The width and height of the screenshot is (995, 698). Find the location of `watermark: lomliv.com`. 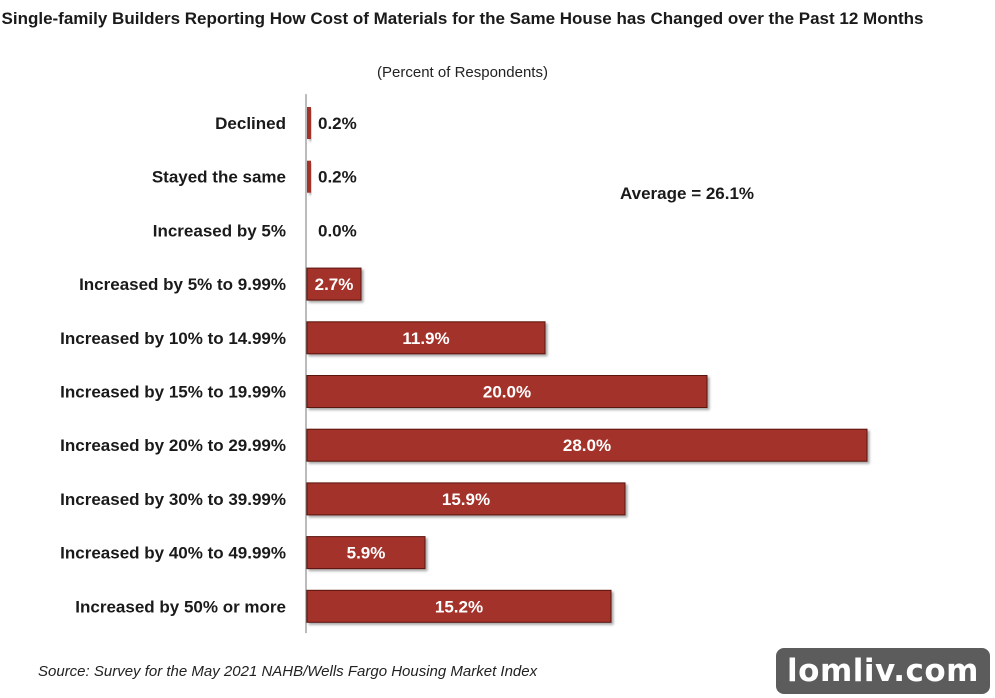

watermark: lomliv.com is located at coordinates (883, 671).